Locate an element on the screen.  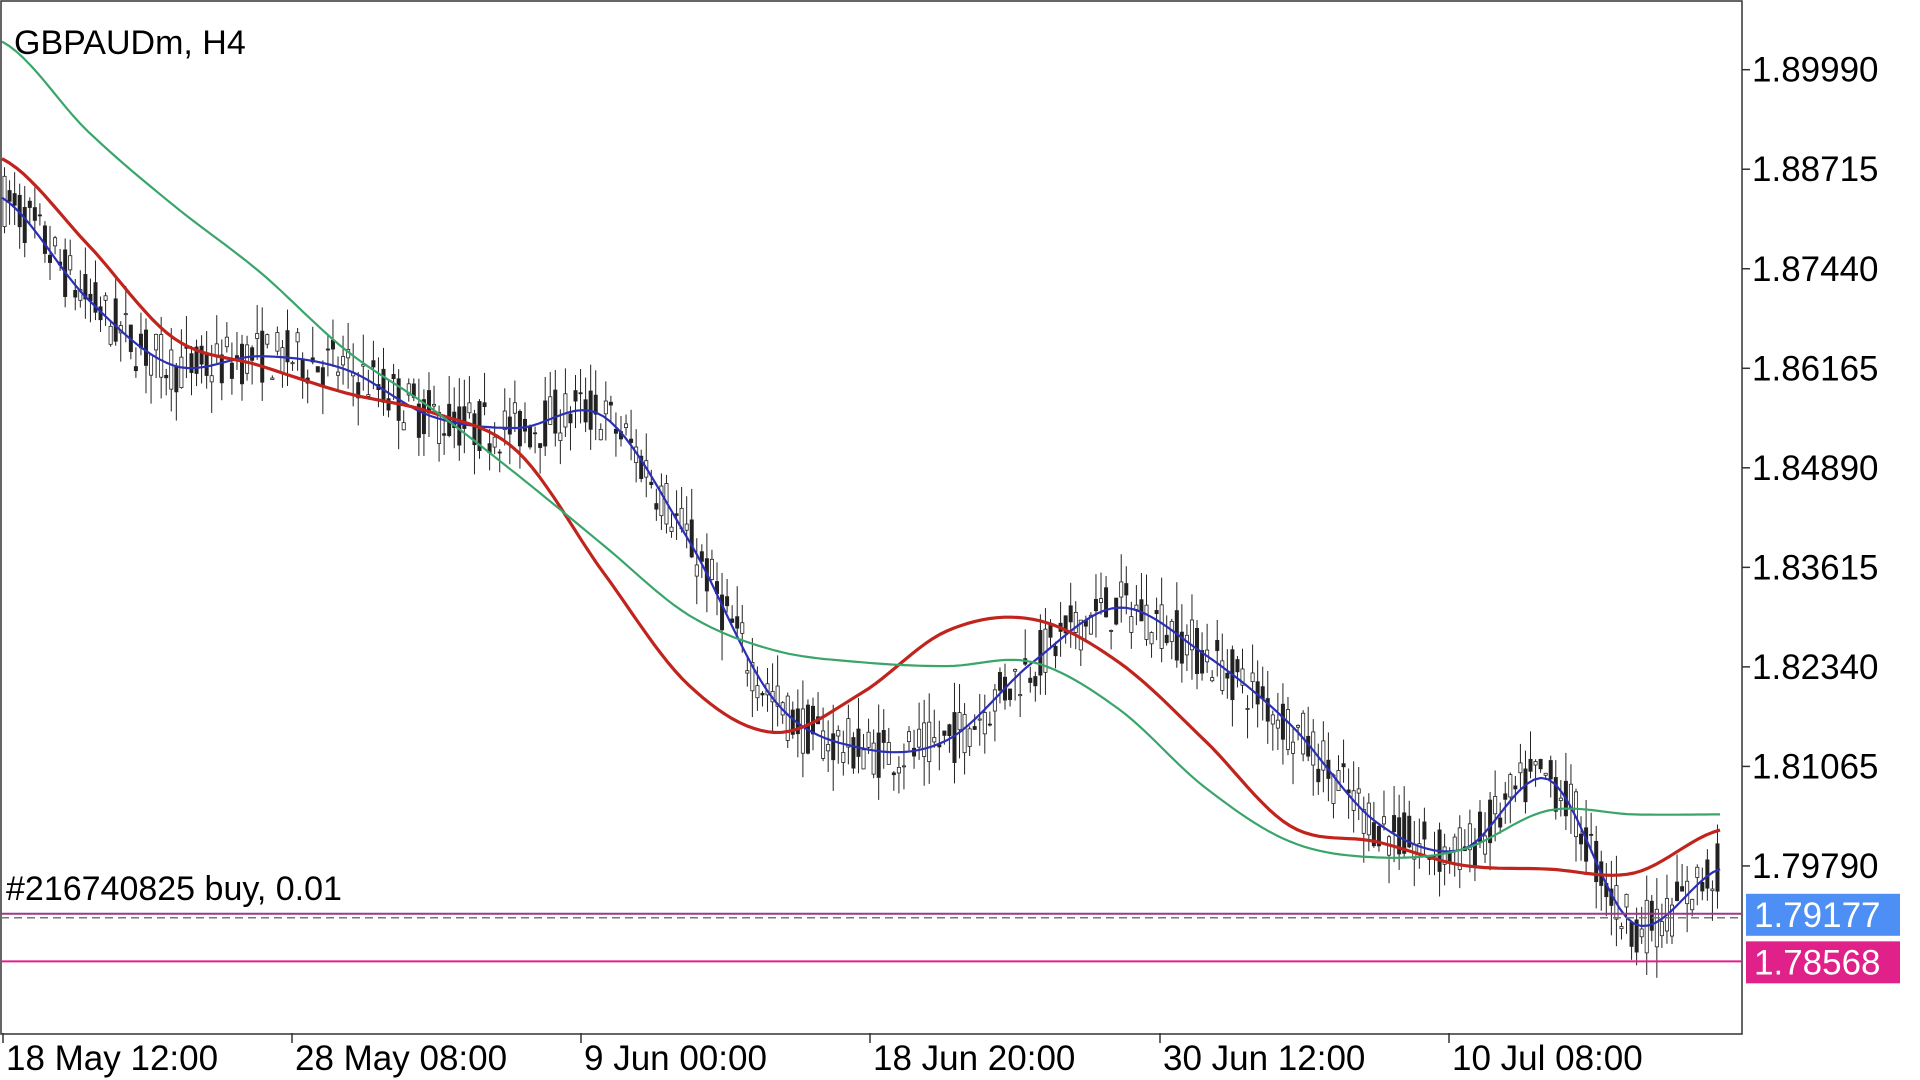
x-tick-label: 28 May 08:00 is located at coordinates (401, 1058).